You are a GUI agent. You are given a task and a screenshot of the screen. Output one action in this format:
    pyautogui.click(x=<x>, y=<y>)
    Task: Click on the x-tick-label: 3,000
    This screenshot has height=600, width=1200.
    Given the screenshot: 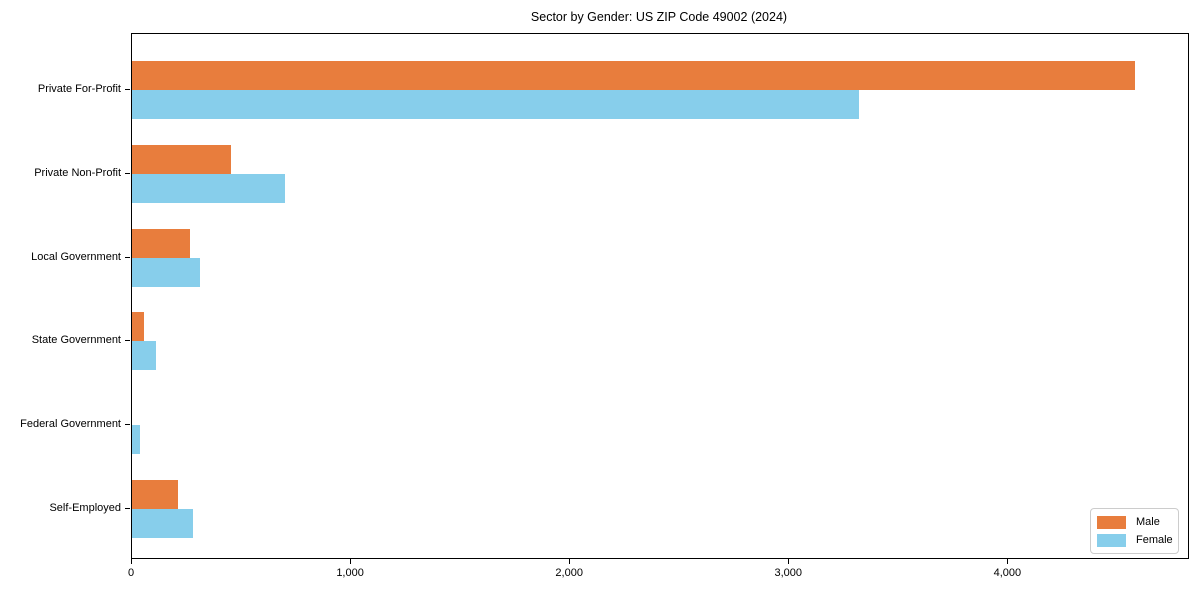 What is the action you would take?
    pyautogui.click(x=788, y=573)
    